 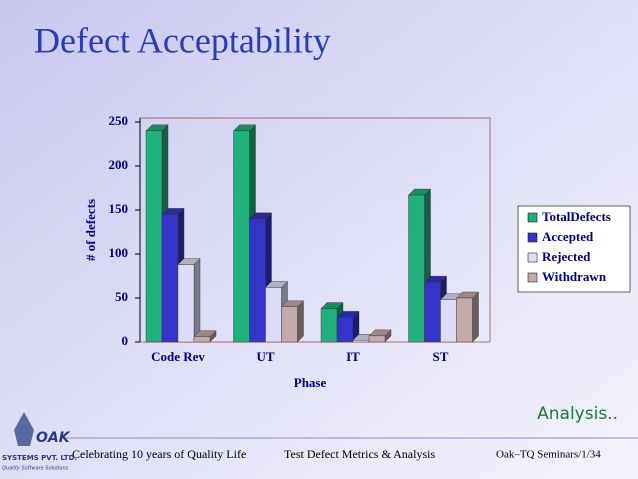 I want to click on logo-tagline: Quality Software Solutions, so click(x=35, y=469).